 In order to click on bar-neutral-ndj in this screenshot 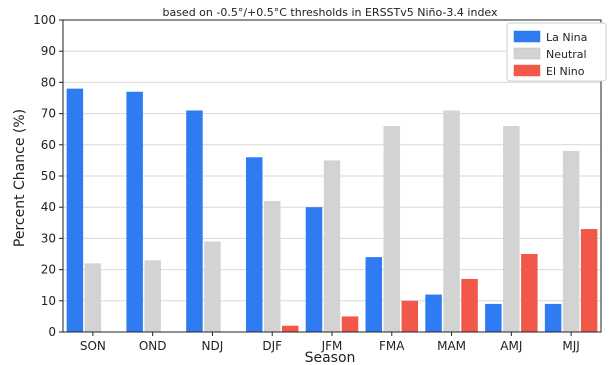, I will do `click(212, 286)`.